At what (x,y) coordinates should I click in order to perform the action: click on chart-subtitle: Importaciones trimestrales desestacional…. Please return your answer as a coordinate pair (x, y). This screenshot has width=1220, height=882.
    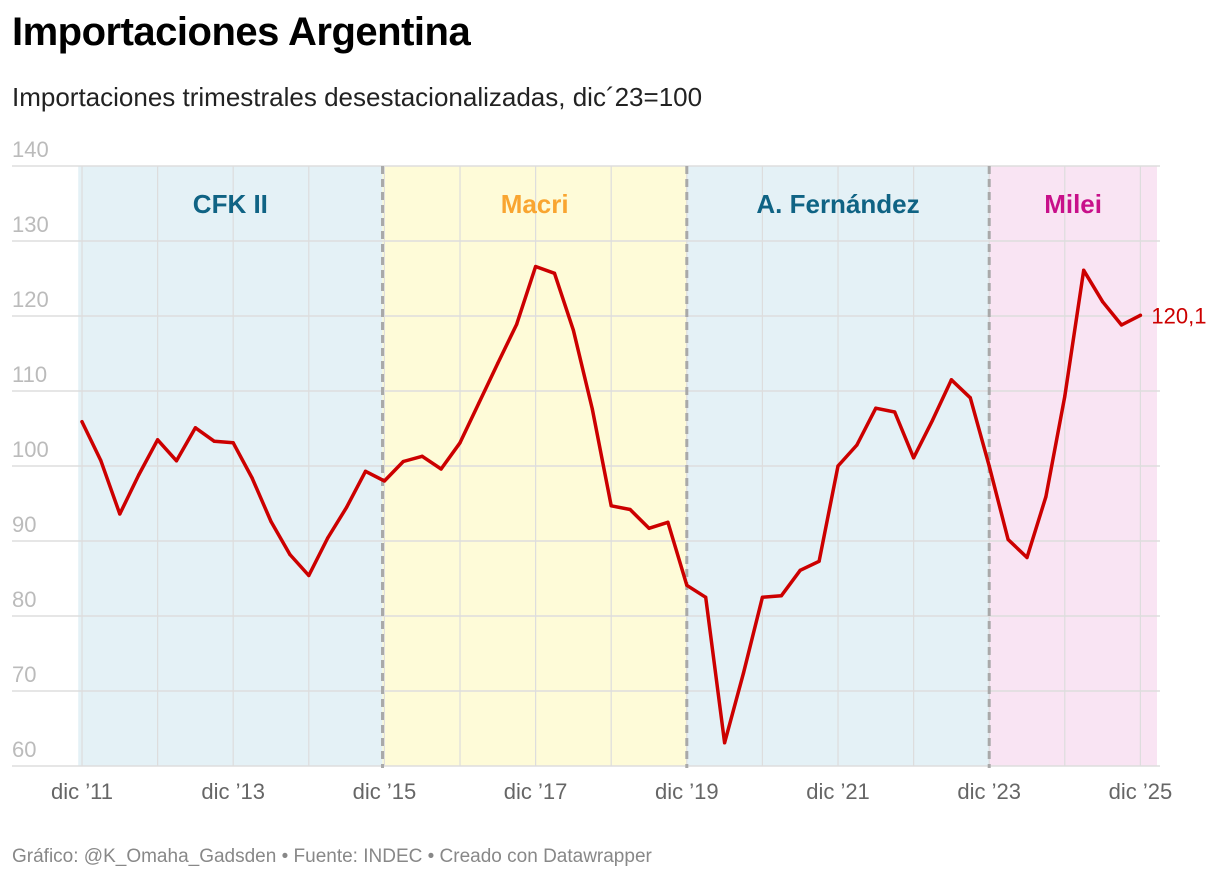
    Looking at the image, I should click on (357, 97).